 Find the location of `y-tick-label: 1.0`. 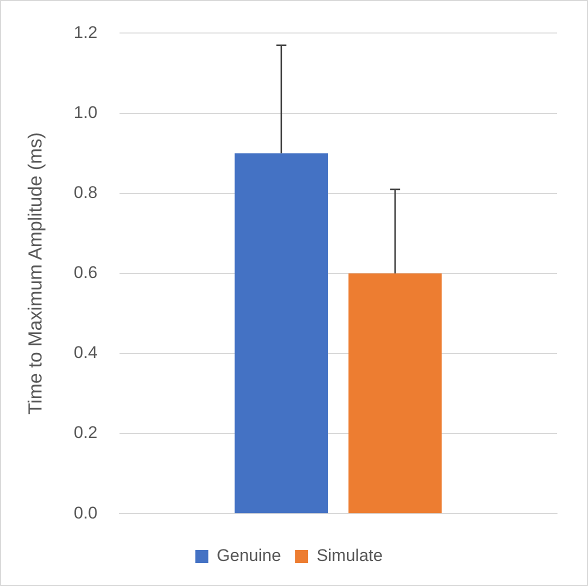

y-tick-label: 1.0 is located at coordinates (86, 112).